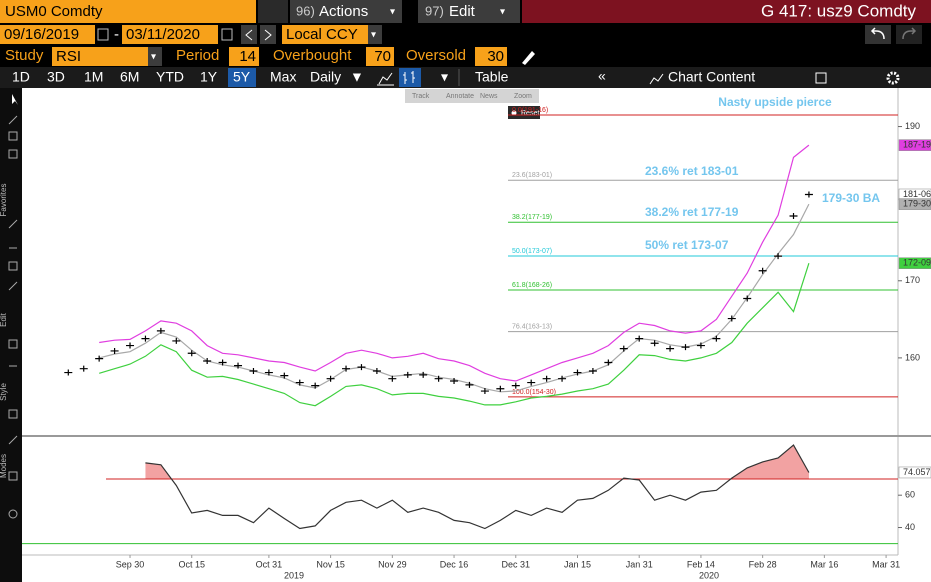  I want to click on range-tab: 1D, so click(21, 77).